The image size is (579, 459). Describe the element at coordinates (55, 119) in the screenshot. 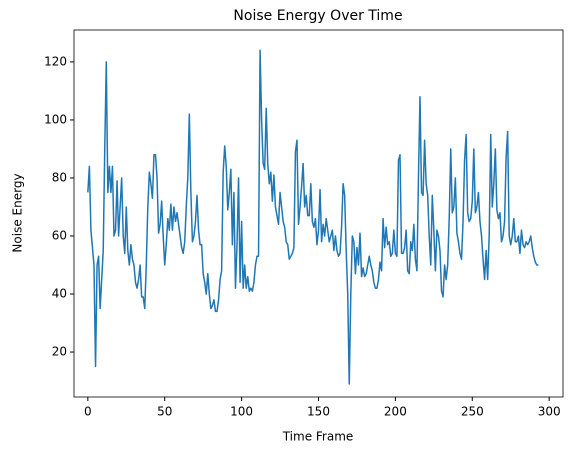

I see `y-tick-label: 100` at that location.